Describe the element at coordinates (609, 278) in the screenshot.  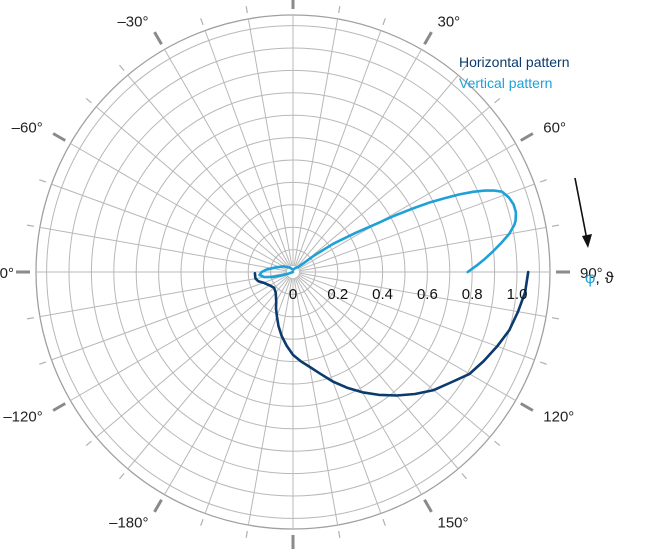
I see `theta-symbol: ϑ` at that location.